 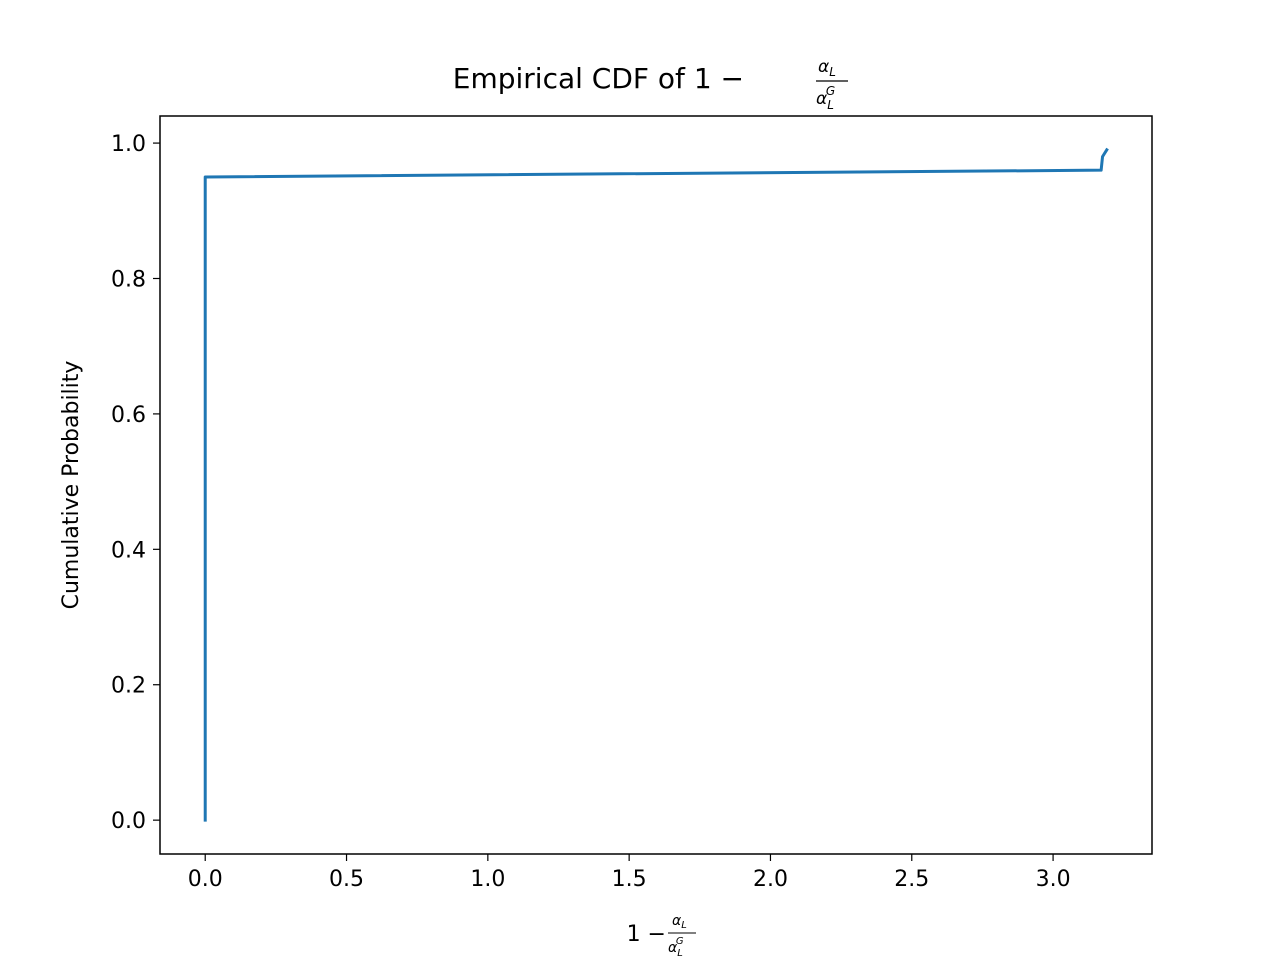 I want to click on chart-title-fraction-denominator: αLG, so click(x=825, y=98).